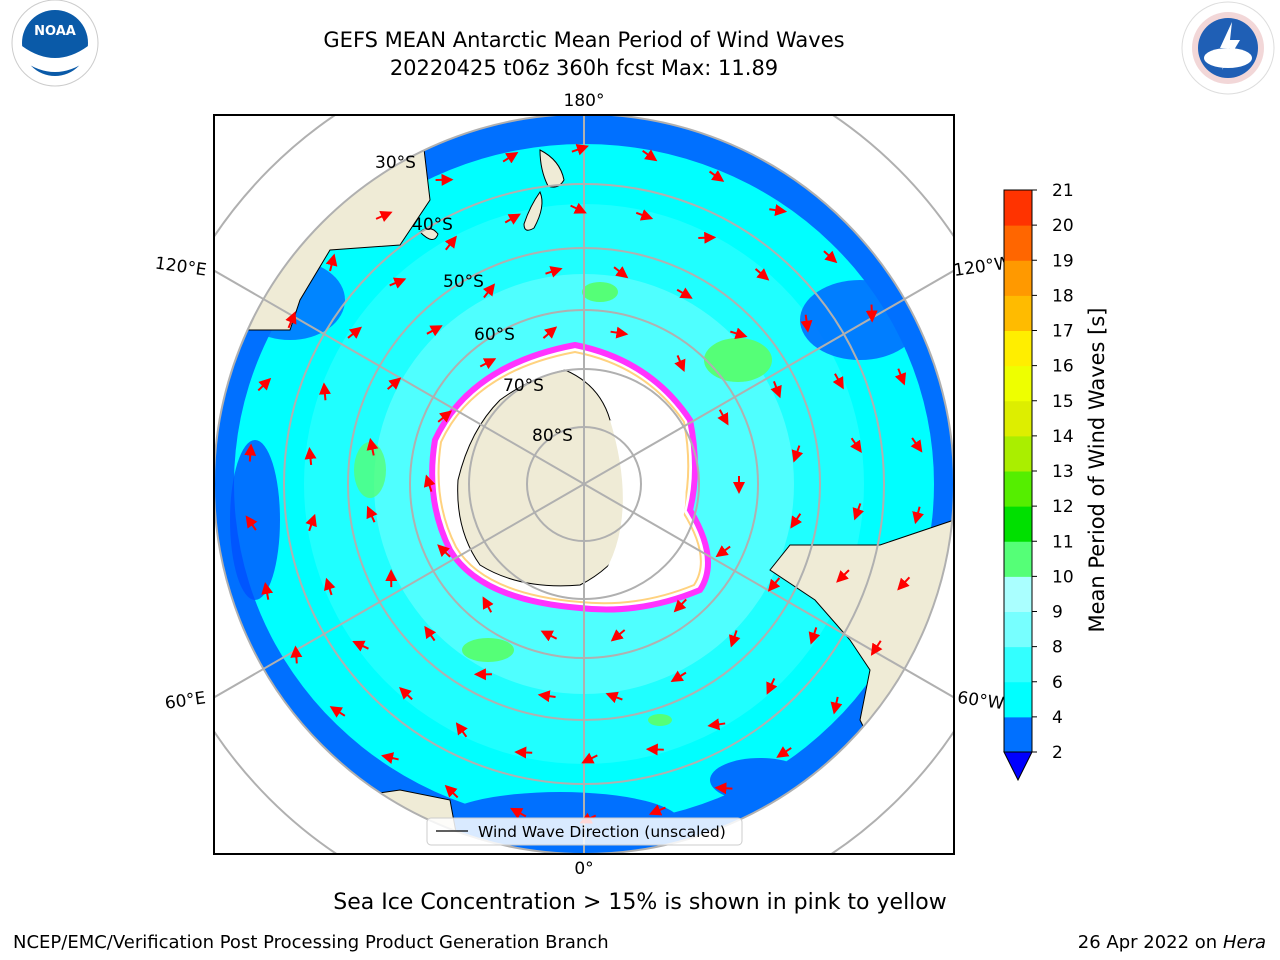 This screenshot has height=960, width=1280. Describe the element at coordinates (1063, 261) in the screenshot. I see `colorbar-tick-label: 19` at that location.